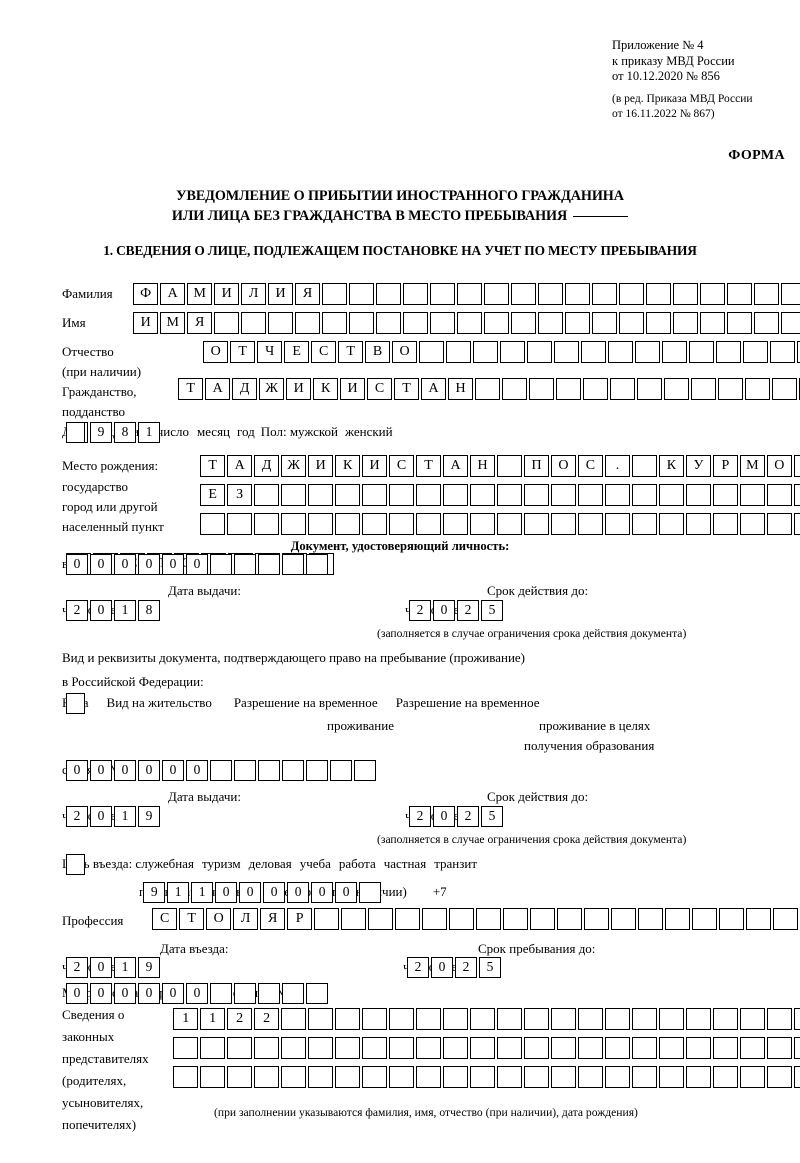 This screenshot has width=800, height=1163. Describe the element at coordinates (406, 389) in the screenshot. I see `char-cell: Т` at that location.